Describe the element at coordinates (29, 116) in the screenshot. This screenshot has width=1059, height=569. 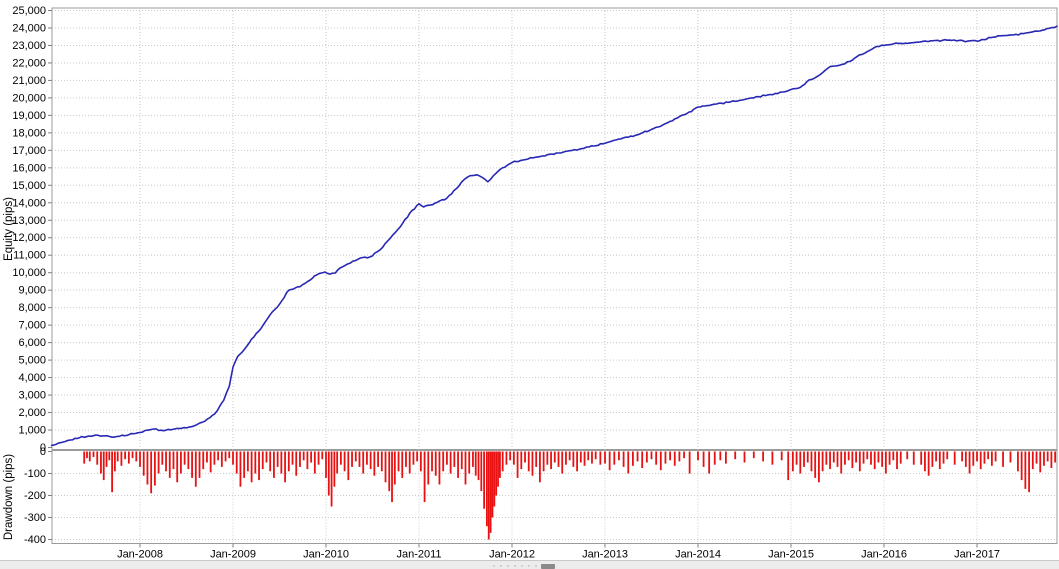
I see `equity-ytick-label: 19,000` at that location.